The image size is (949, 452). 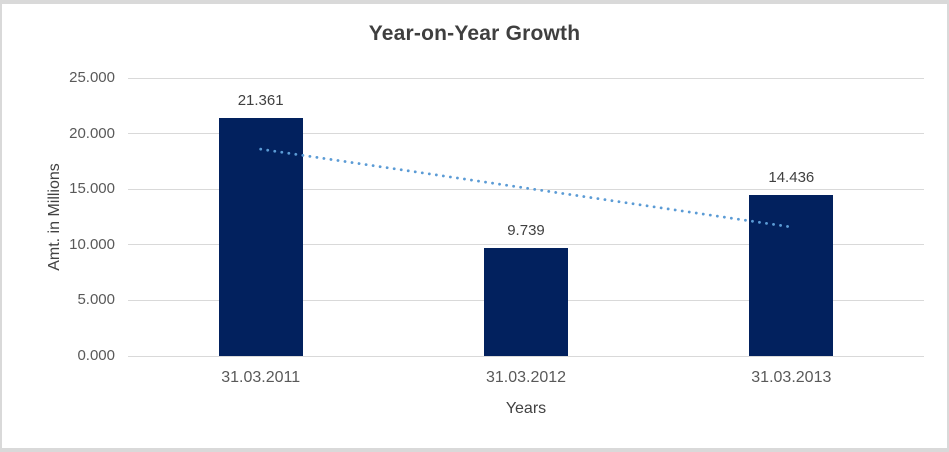 I want to click on y-axis-tick-label: 20.000, so click(x=92, y=133).